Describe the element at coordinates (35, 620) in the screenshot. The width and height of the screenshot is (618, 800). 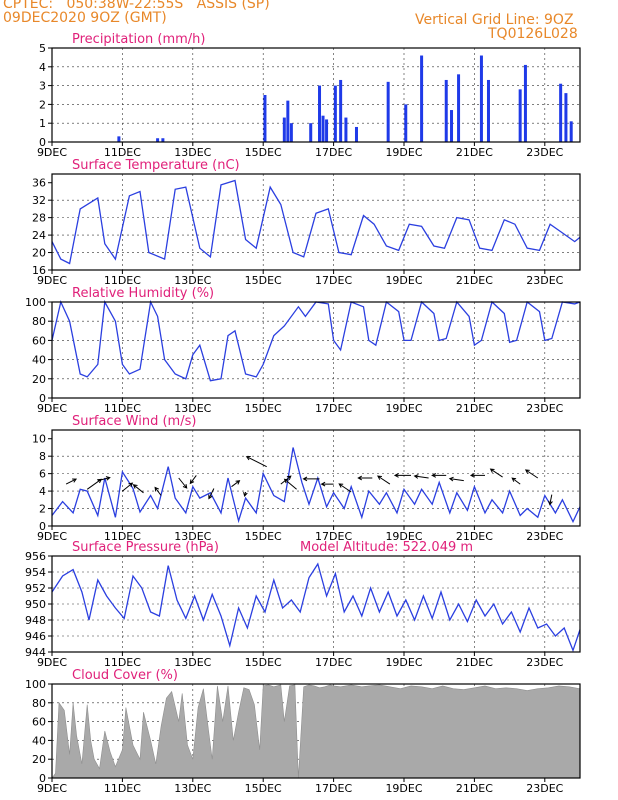
I see `y-tick-label: 948` at that location.